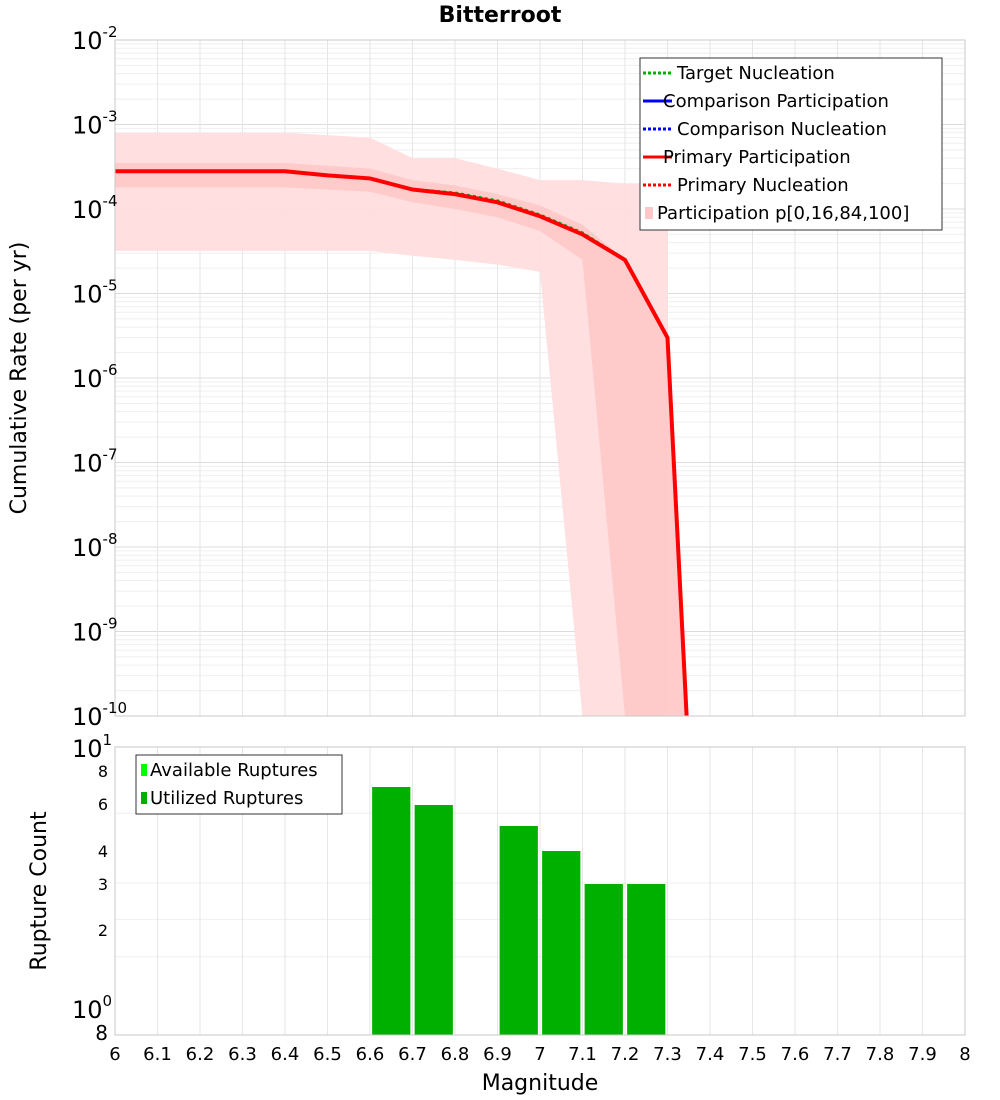 This screenshot has height=1100, width=1000. Describe the element at coordinates (327, 1054) in the screenshot. I see `x-tick-label: 6.5` at that location.